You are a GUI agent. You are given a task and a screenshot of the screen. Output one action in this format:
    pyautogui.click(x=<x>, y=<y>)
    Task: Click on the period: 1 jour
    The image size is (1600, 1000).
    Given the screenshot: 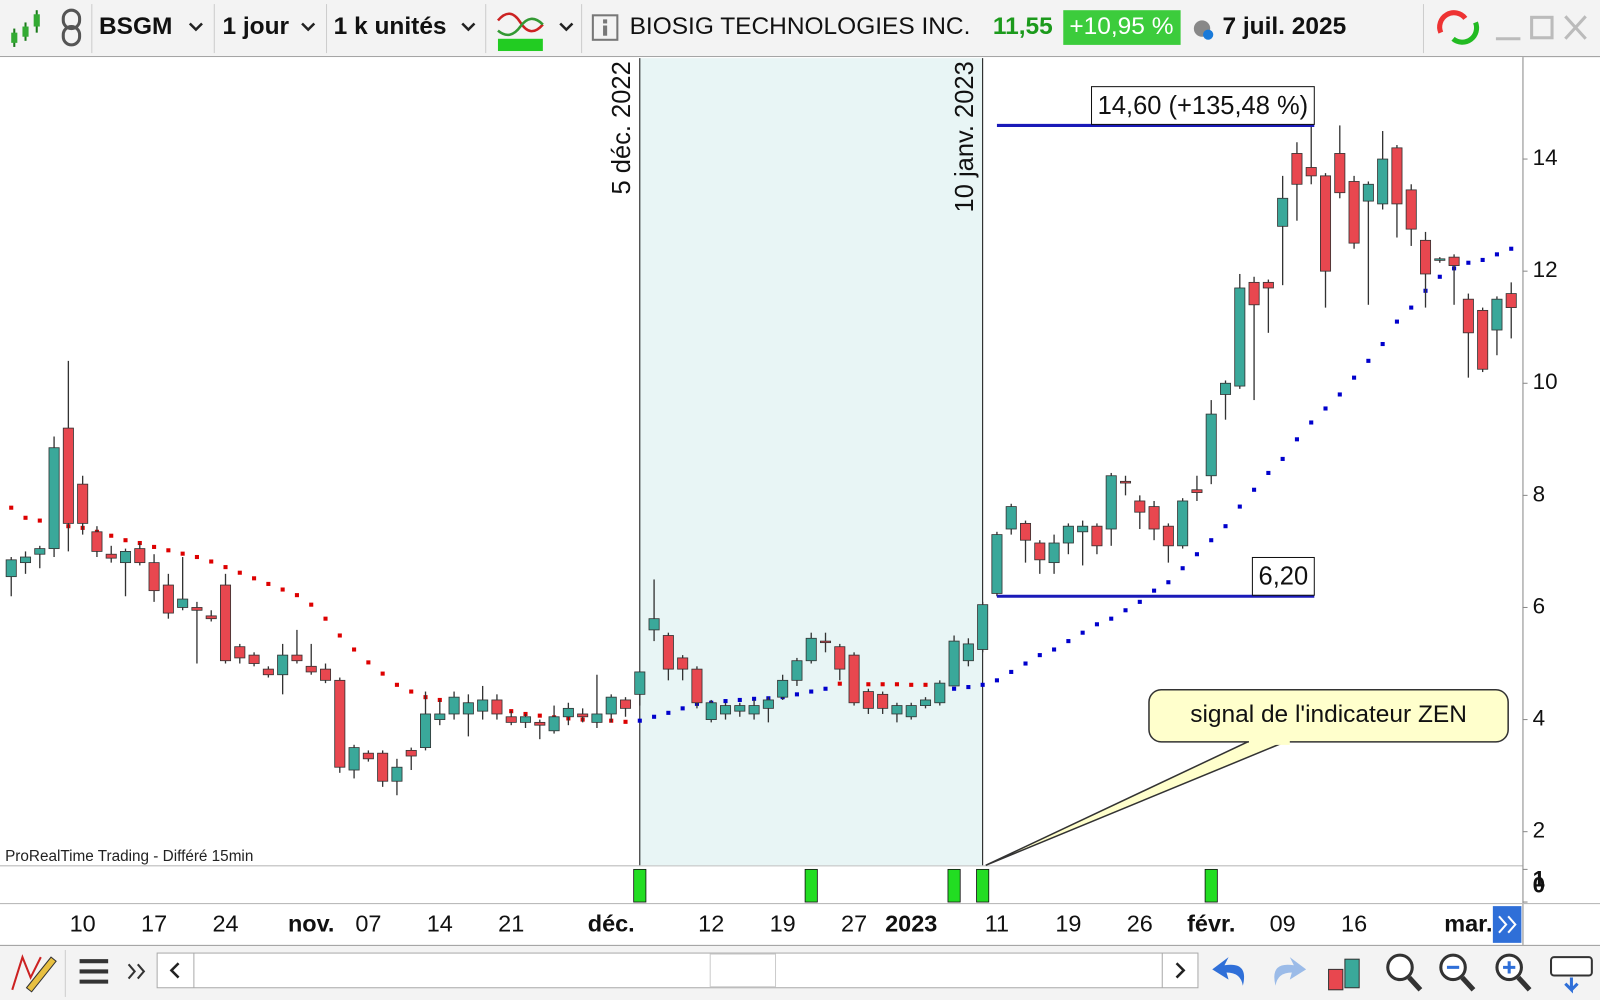 What is the action you would take?
    pyautogui.click(x=255, y=26)
    